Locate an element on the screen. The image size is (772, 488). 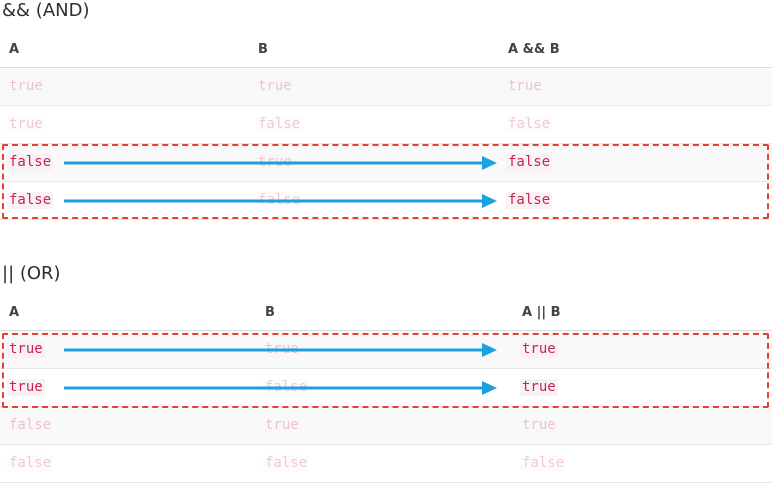
and-header-divider is located at coordinates (386, 67).